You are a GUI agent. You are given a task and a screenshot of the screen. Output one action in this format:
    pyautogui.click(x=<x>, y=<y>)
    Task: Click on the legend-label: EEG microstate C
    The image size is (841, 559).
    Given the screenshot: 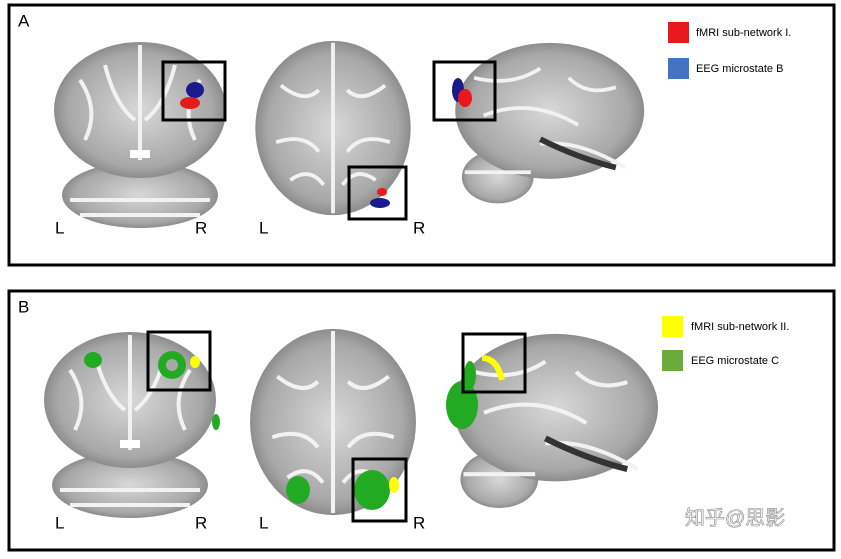 What is the action you would take?
    pyautogui.click(x=735, y=361)
    